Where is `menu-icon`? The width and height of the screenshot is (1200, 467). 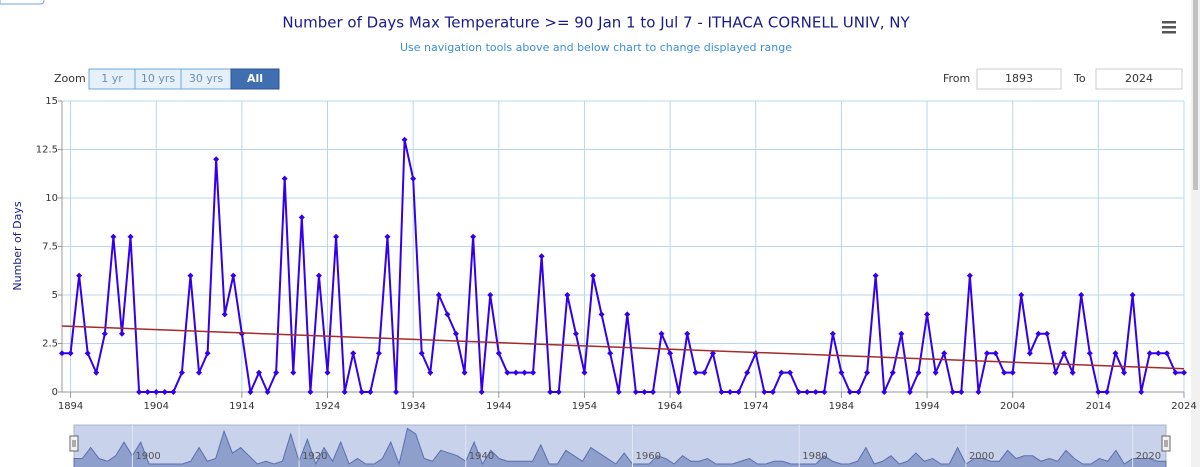
menu-icon is located at coordinates (1169, 27).